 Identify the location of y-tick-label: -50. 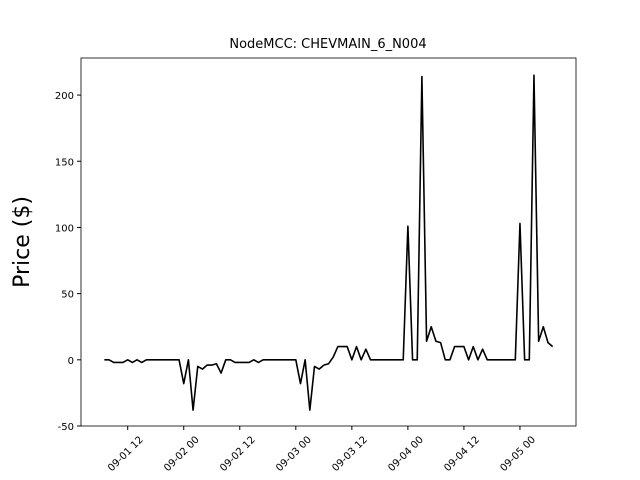
(66, 427).